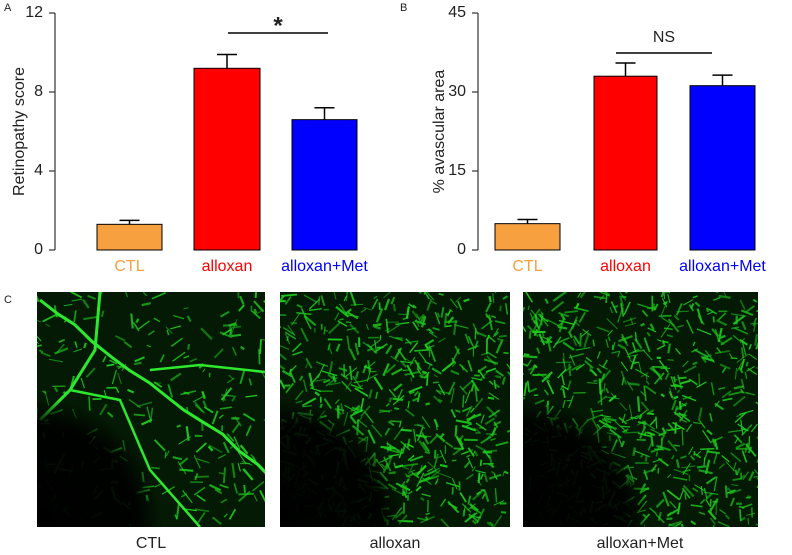  Describe the element at coordinates (640, 543) in the screenshot. I see `image-caption: alloxan+Met` at that location.